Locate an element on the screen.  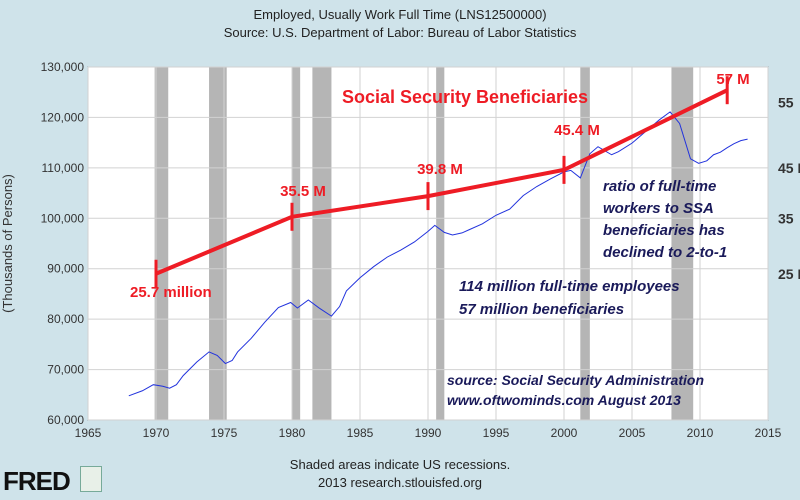
x-tick-label: 2015 is located at coordinates (768, 433).